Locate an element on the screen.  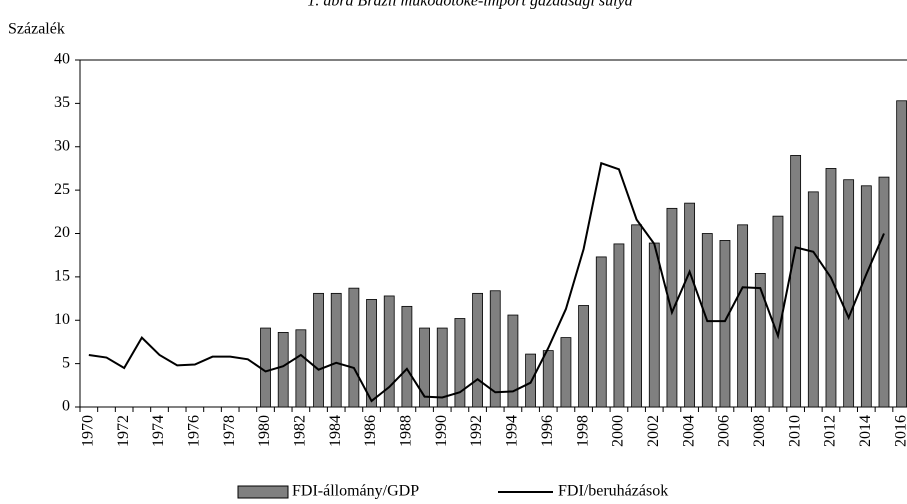
x-tick-label: 1986 is located at coordinates (370, 431).